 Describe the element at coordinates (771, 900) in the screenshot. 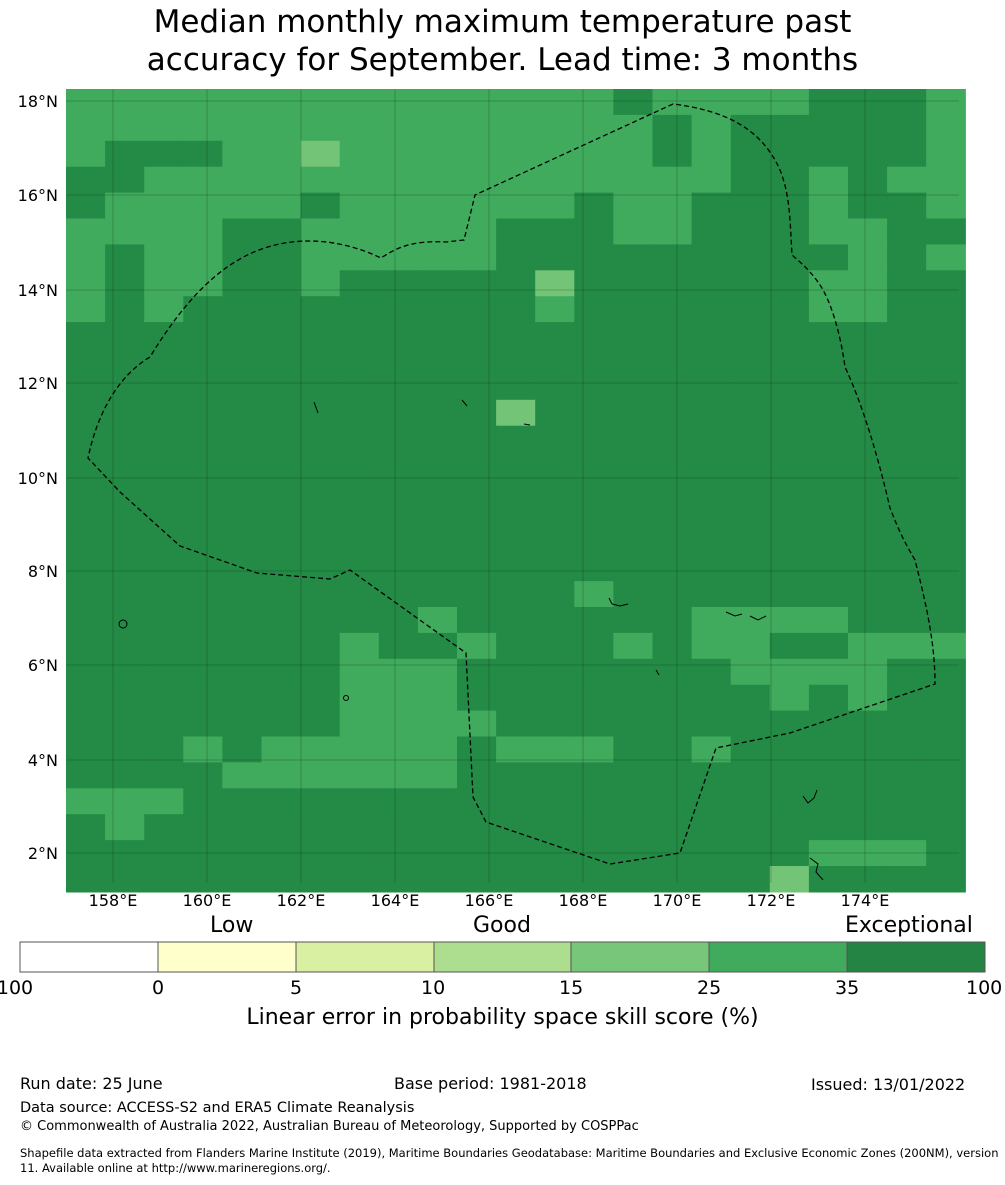

I see `x-tick-label: 172°E` at that location.